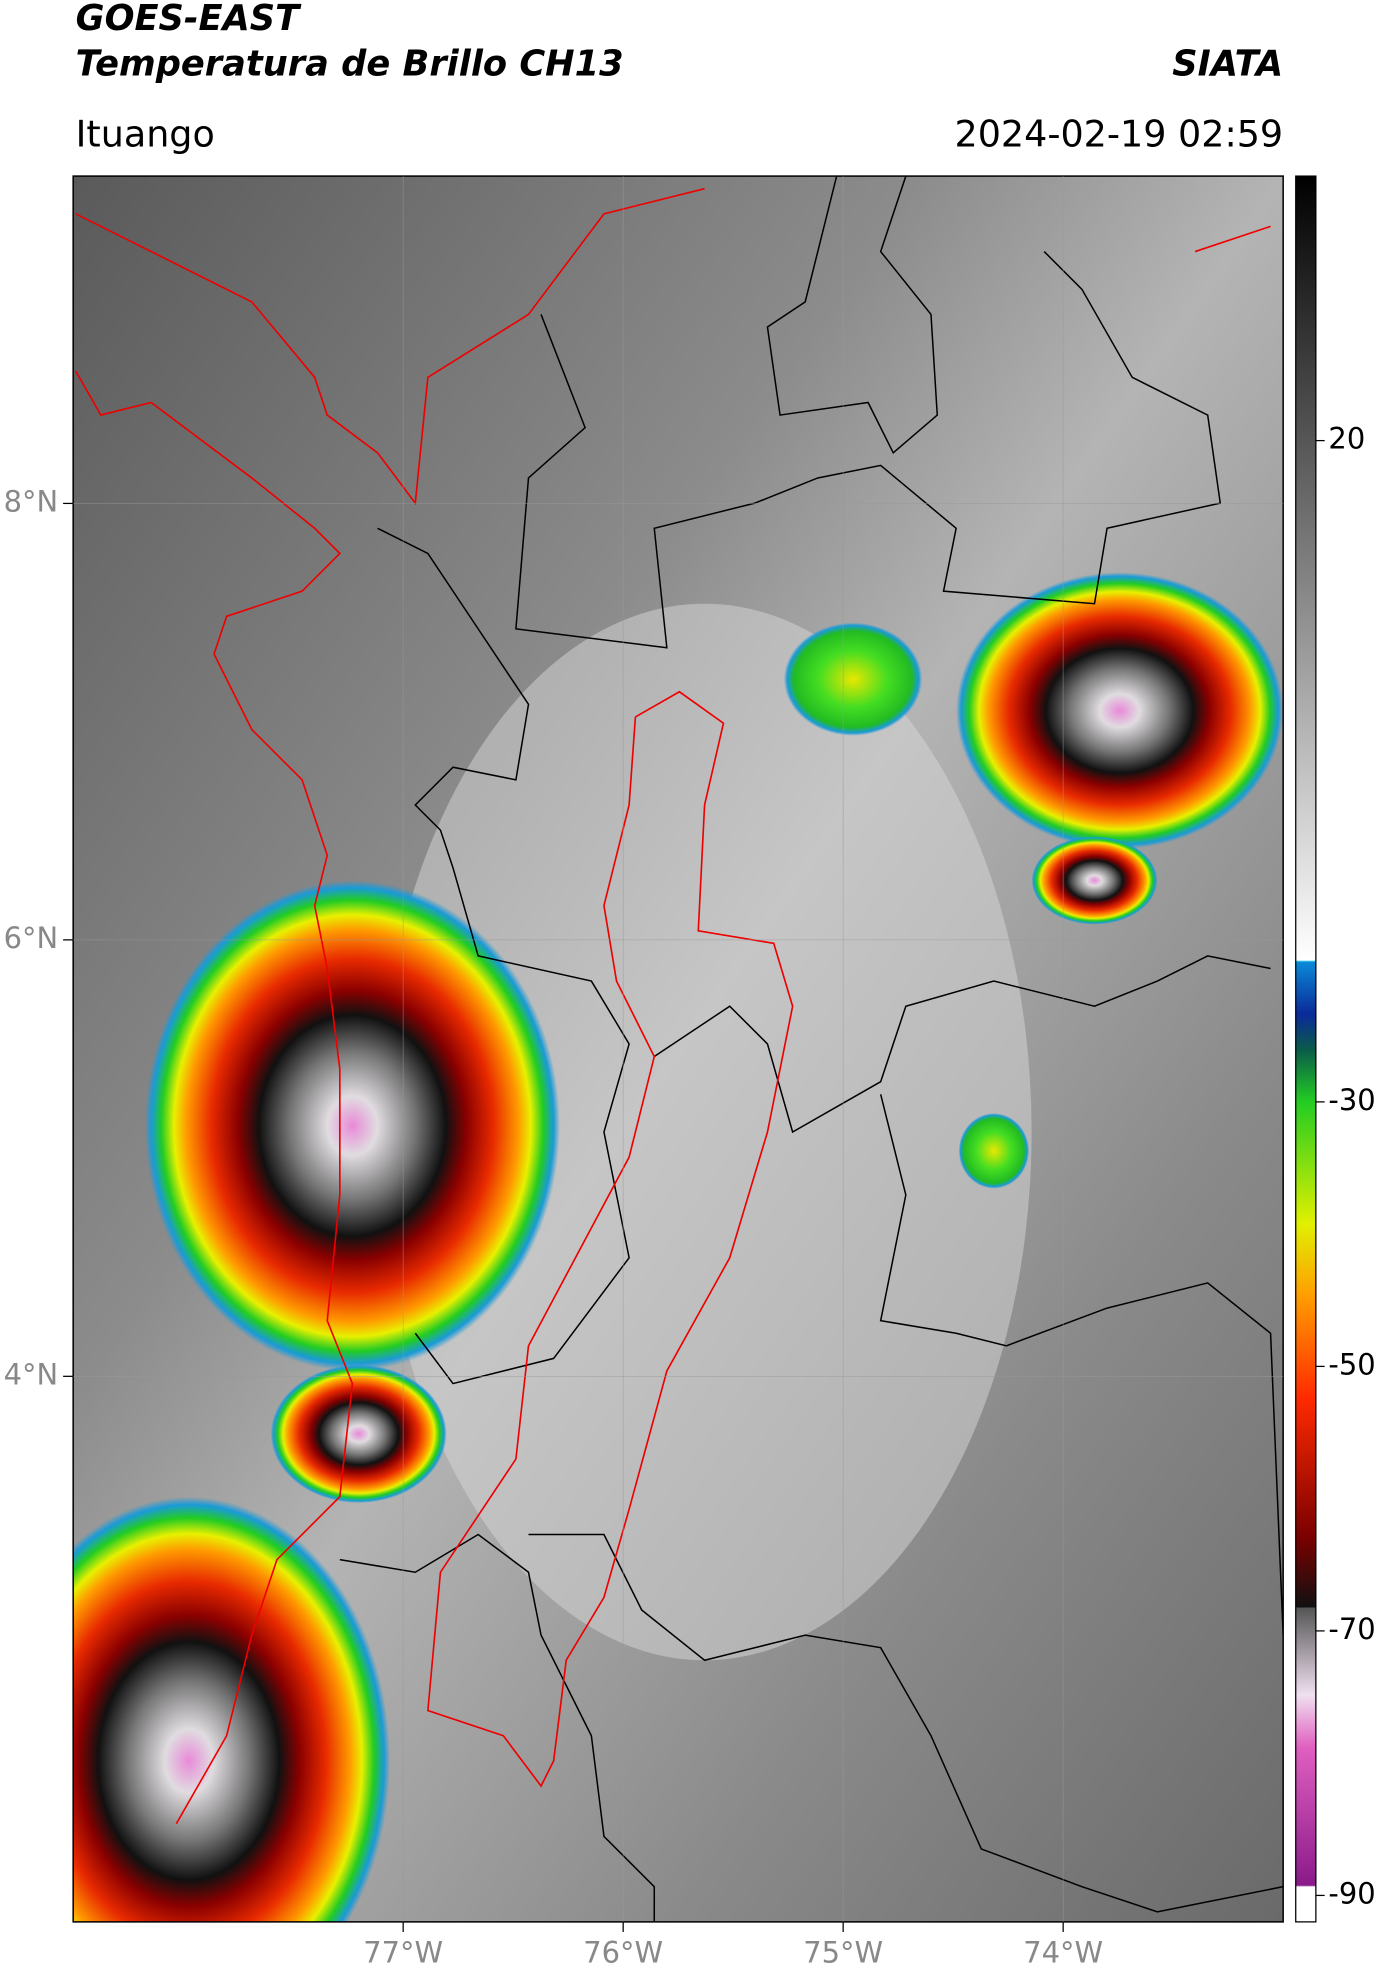 The width and height of the screenshot is (1384, 1981). What do you see at coordinates (189, 19) in the screenshot?
I see `satellite: GOES-EAST` at bounding box center [189, 19].